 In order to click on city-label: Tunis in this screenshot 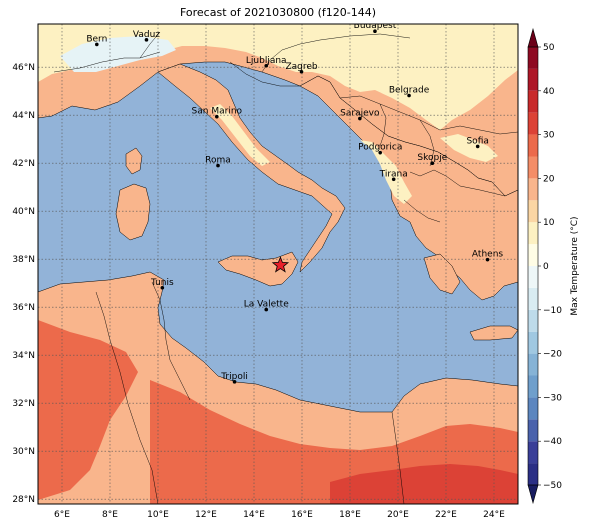, I will do `click(162, 283)`.